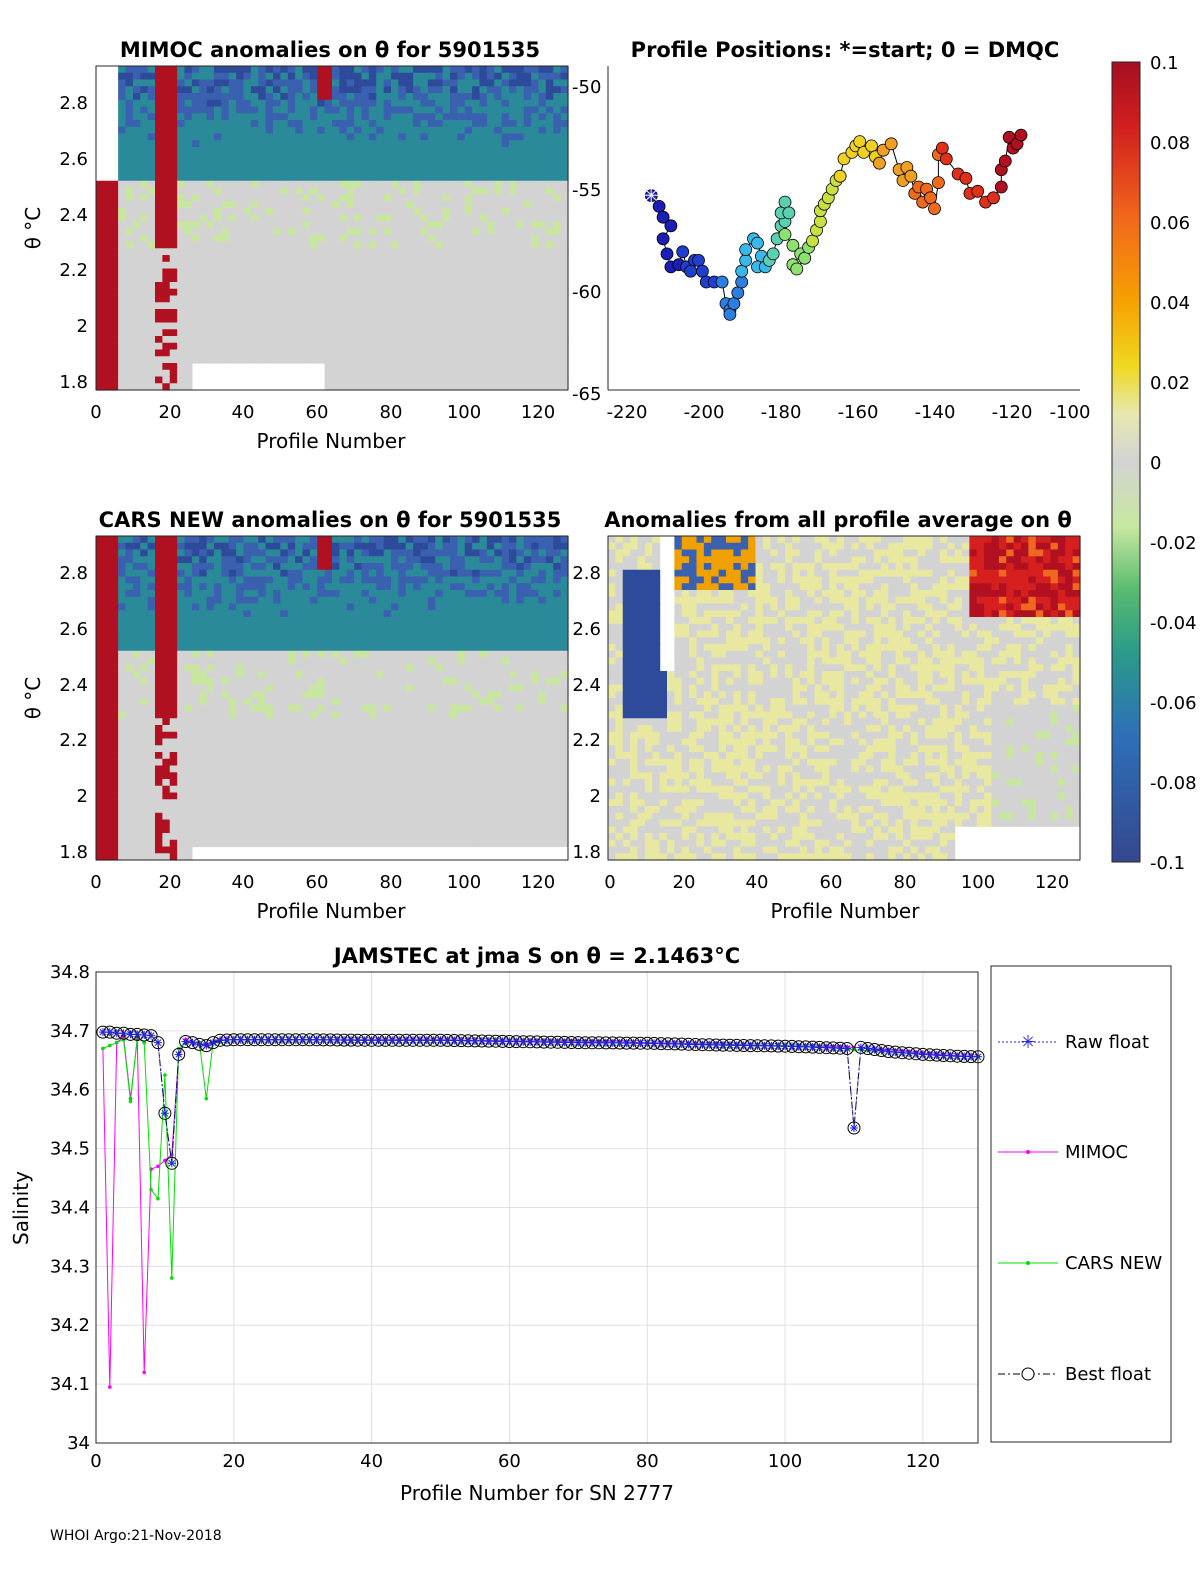 This screenshot has width=1200, height=1575. What do you see at coordinates (391, 882) in the screenshot?
I see `x-tick-label: 80` at bounding box center [391, 882].